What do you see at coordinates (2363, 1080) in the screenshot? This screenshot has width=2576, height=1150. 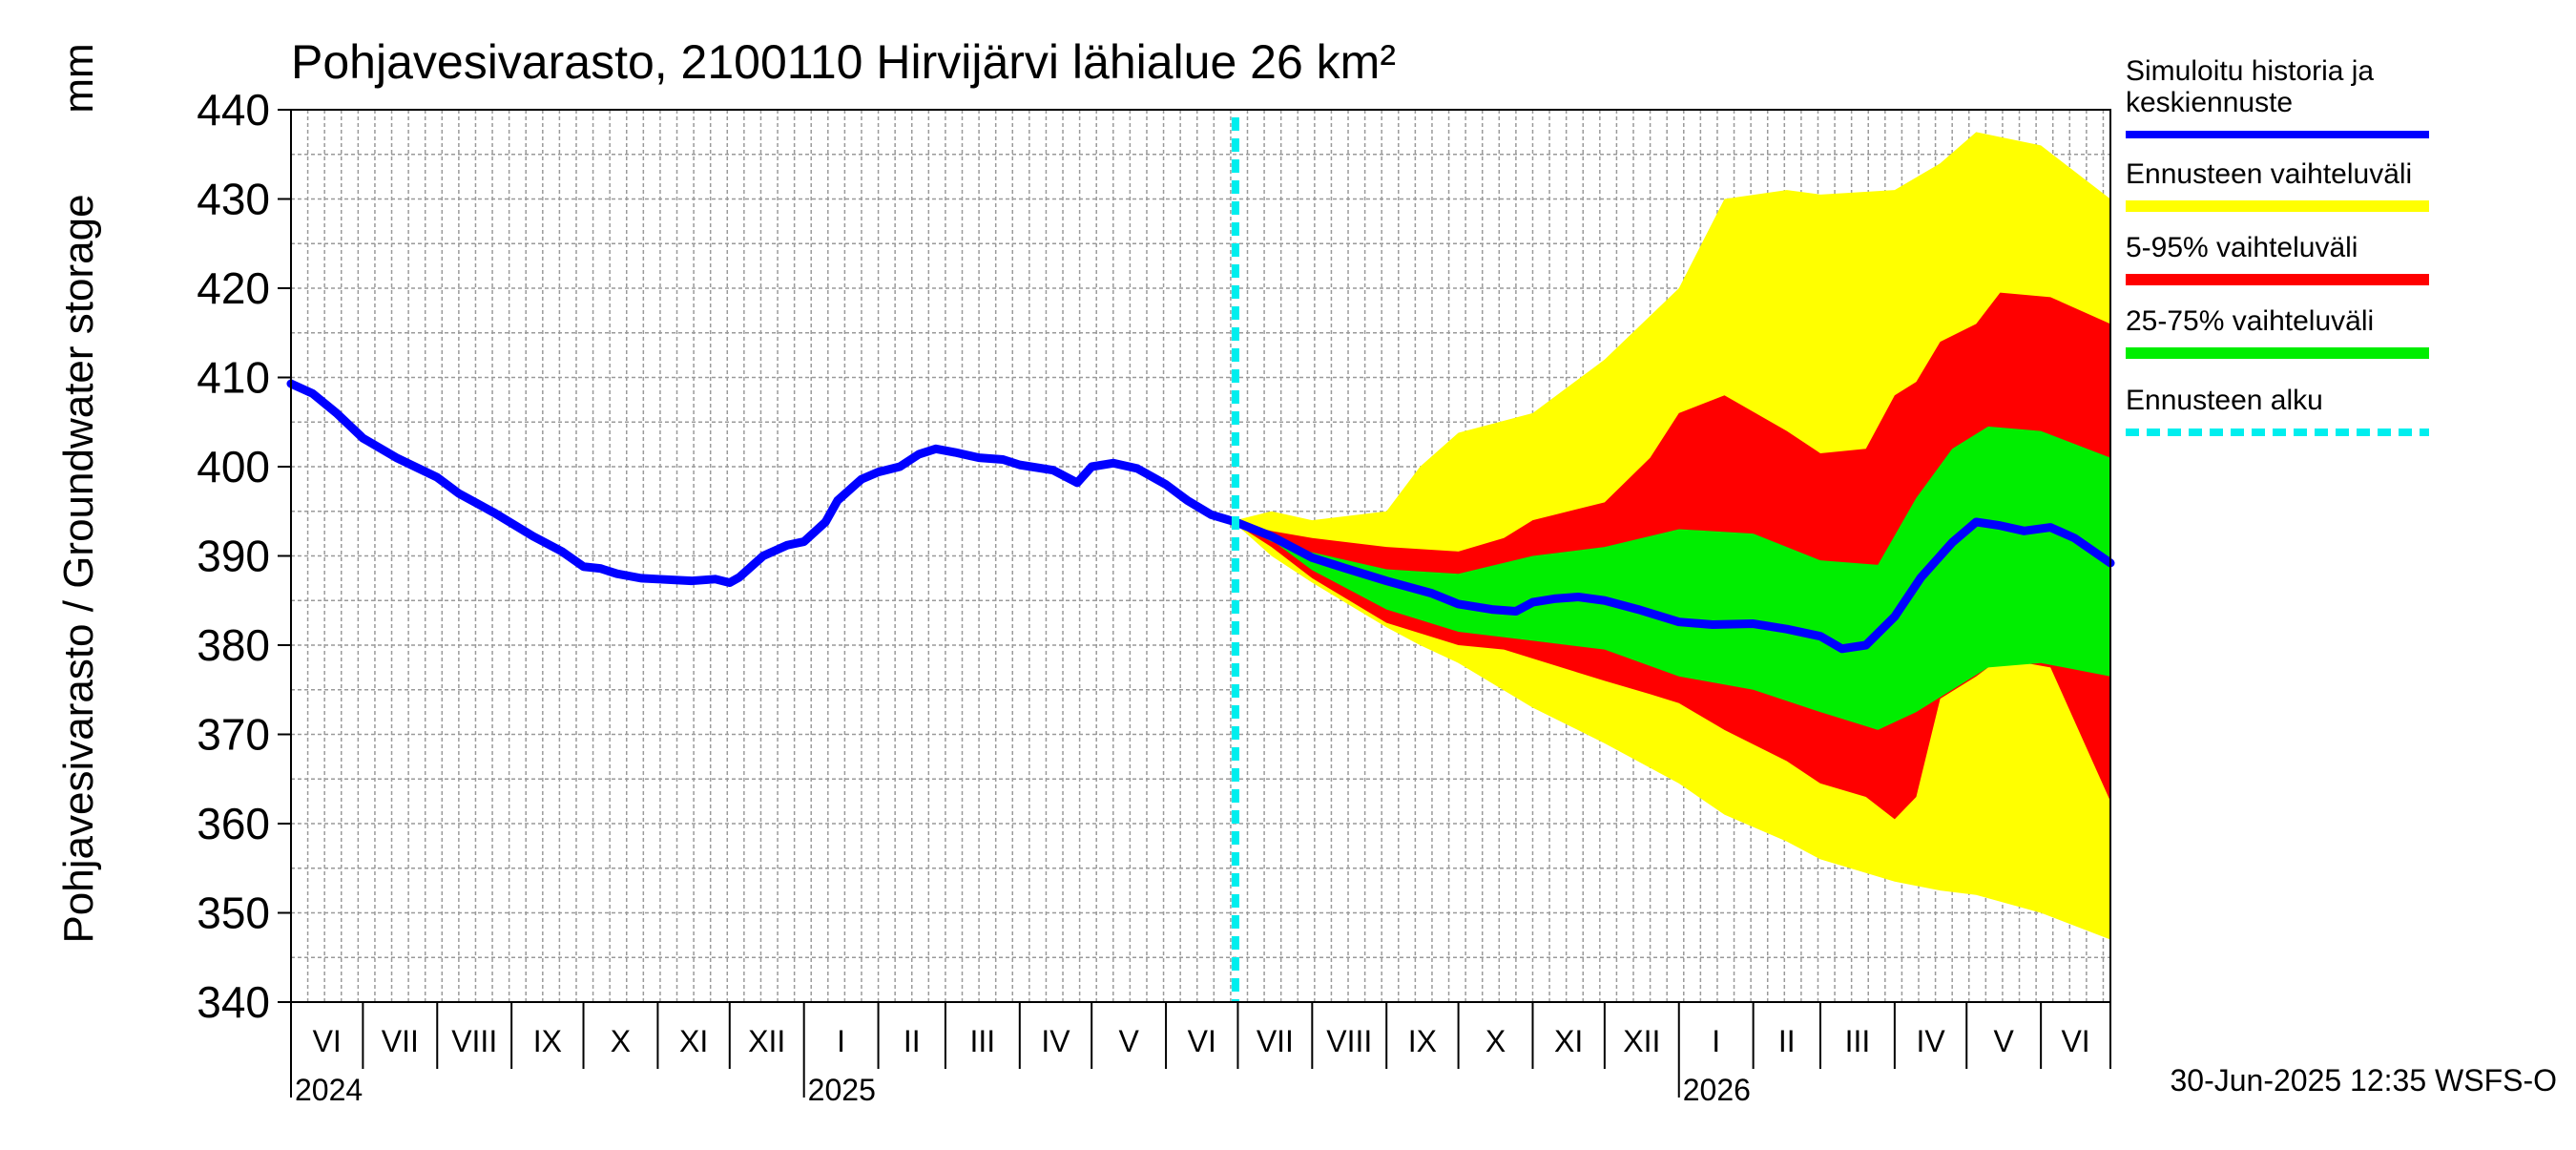 I see `footer-timestamp: 30-Jun-2025 12:35 WSFS-O` at bounding box center [2363, 1080].